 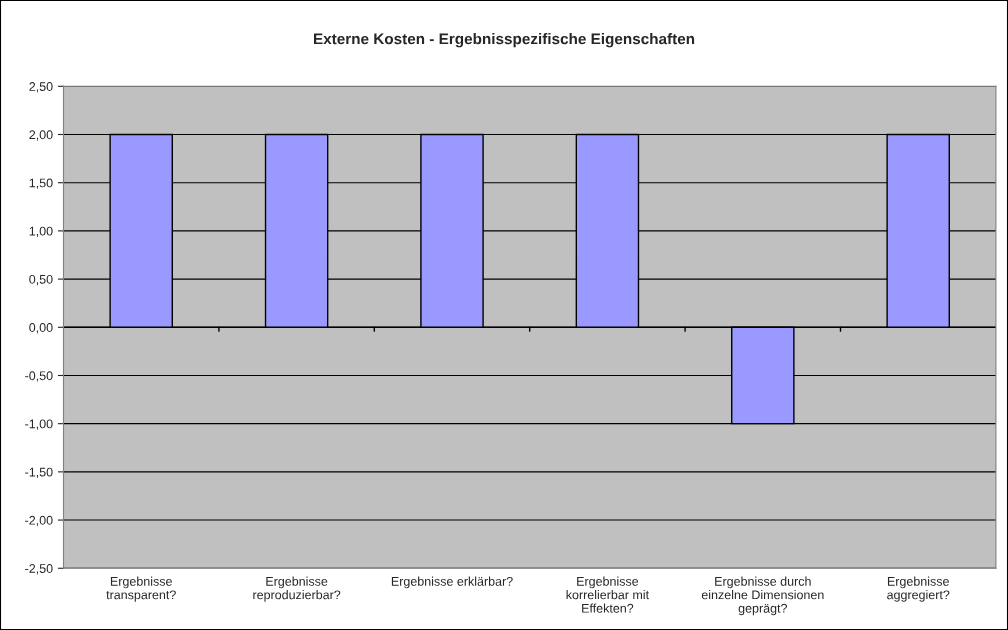 I want to click on x-tick-label: Ergebnisse erklärbar?, so click(x=452, y=582).